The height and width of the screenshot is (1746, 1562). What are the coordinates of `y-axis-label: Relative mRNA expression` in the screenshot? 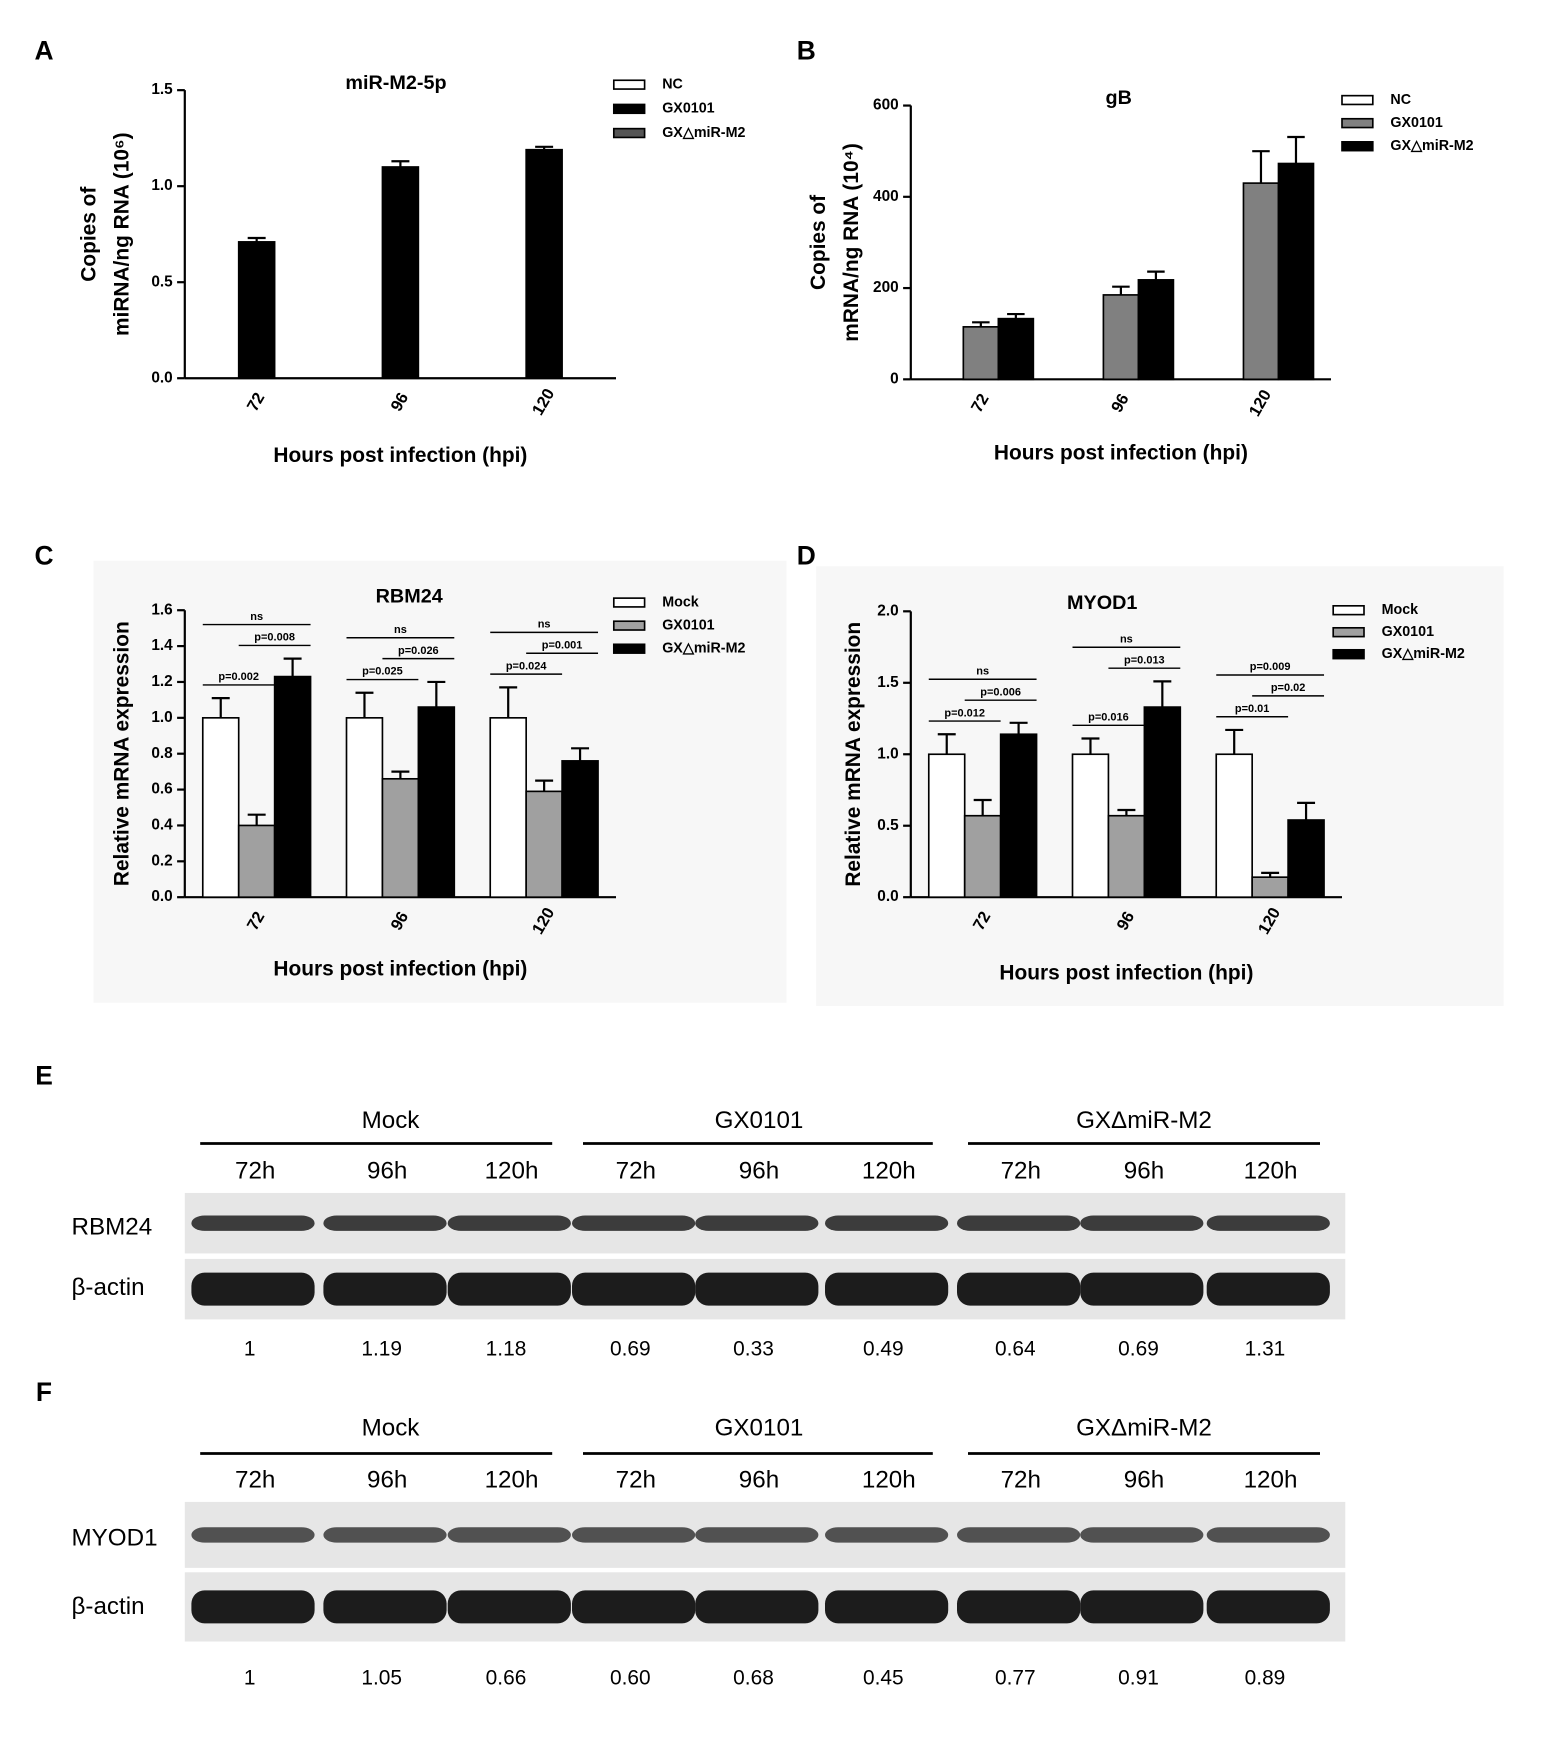 It's located at (853, 754).